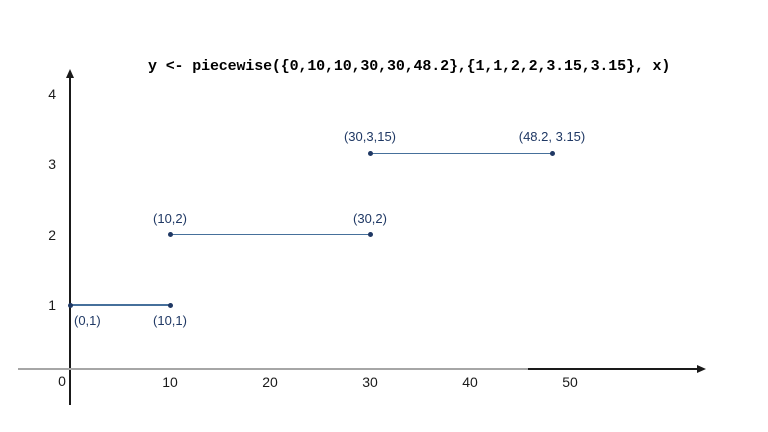  What do you see at coordinates (270, 382) in the screenshot?
I see `x-tick-label: 20` at bounding box center [270, 382].